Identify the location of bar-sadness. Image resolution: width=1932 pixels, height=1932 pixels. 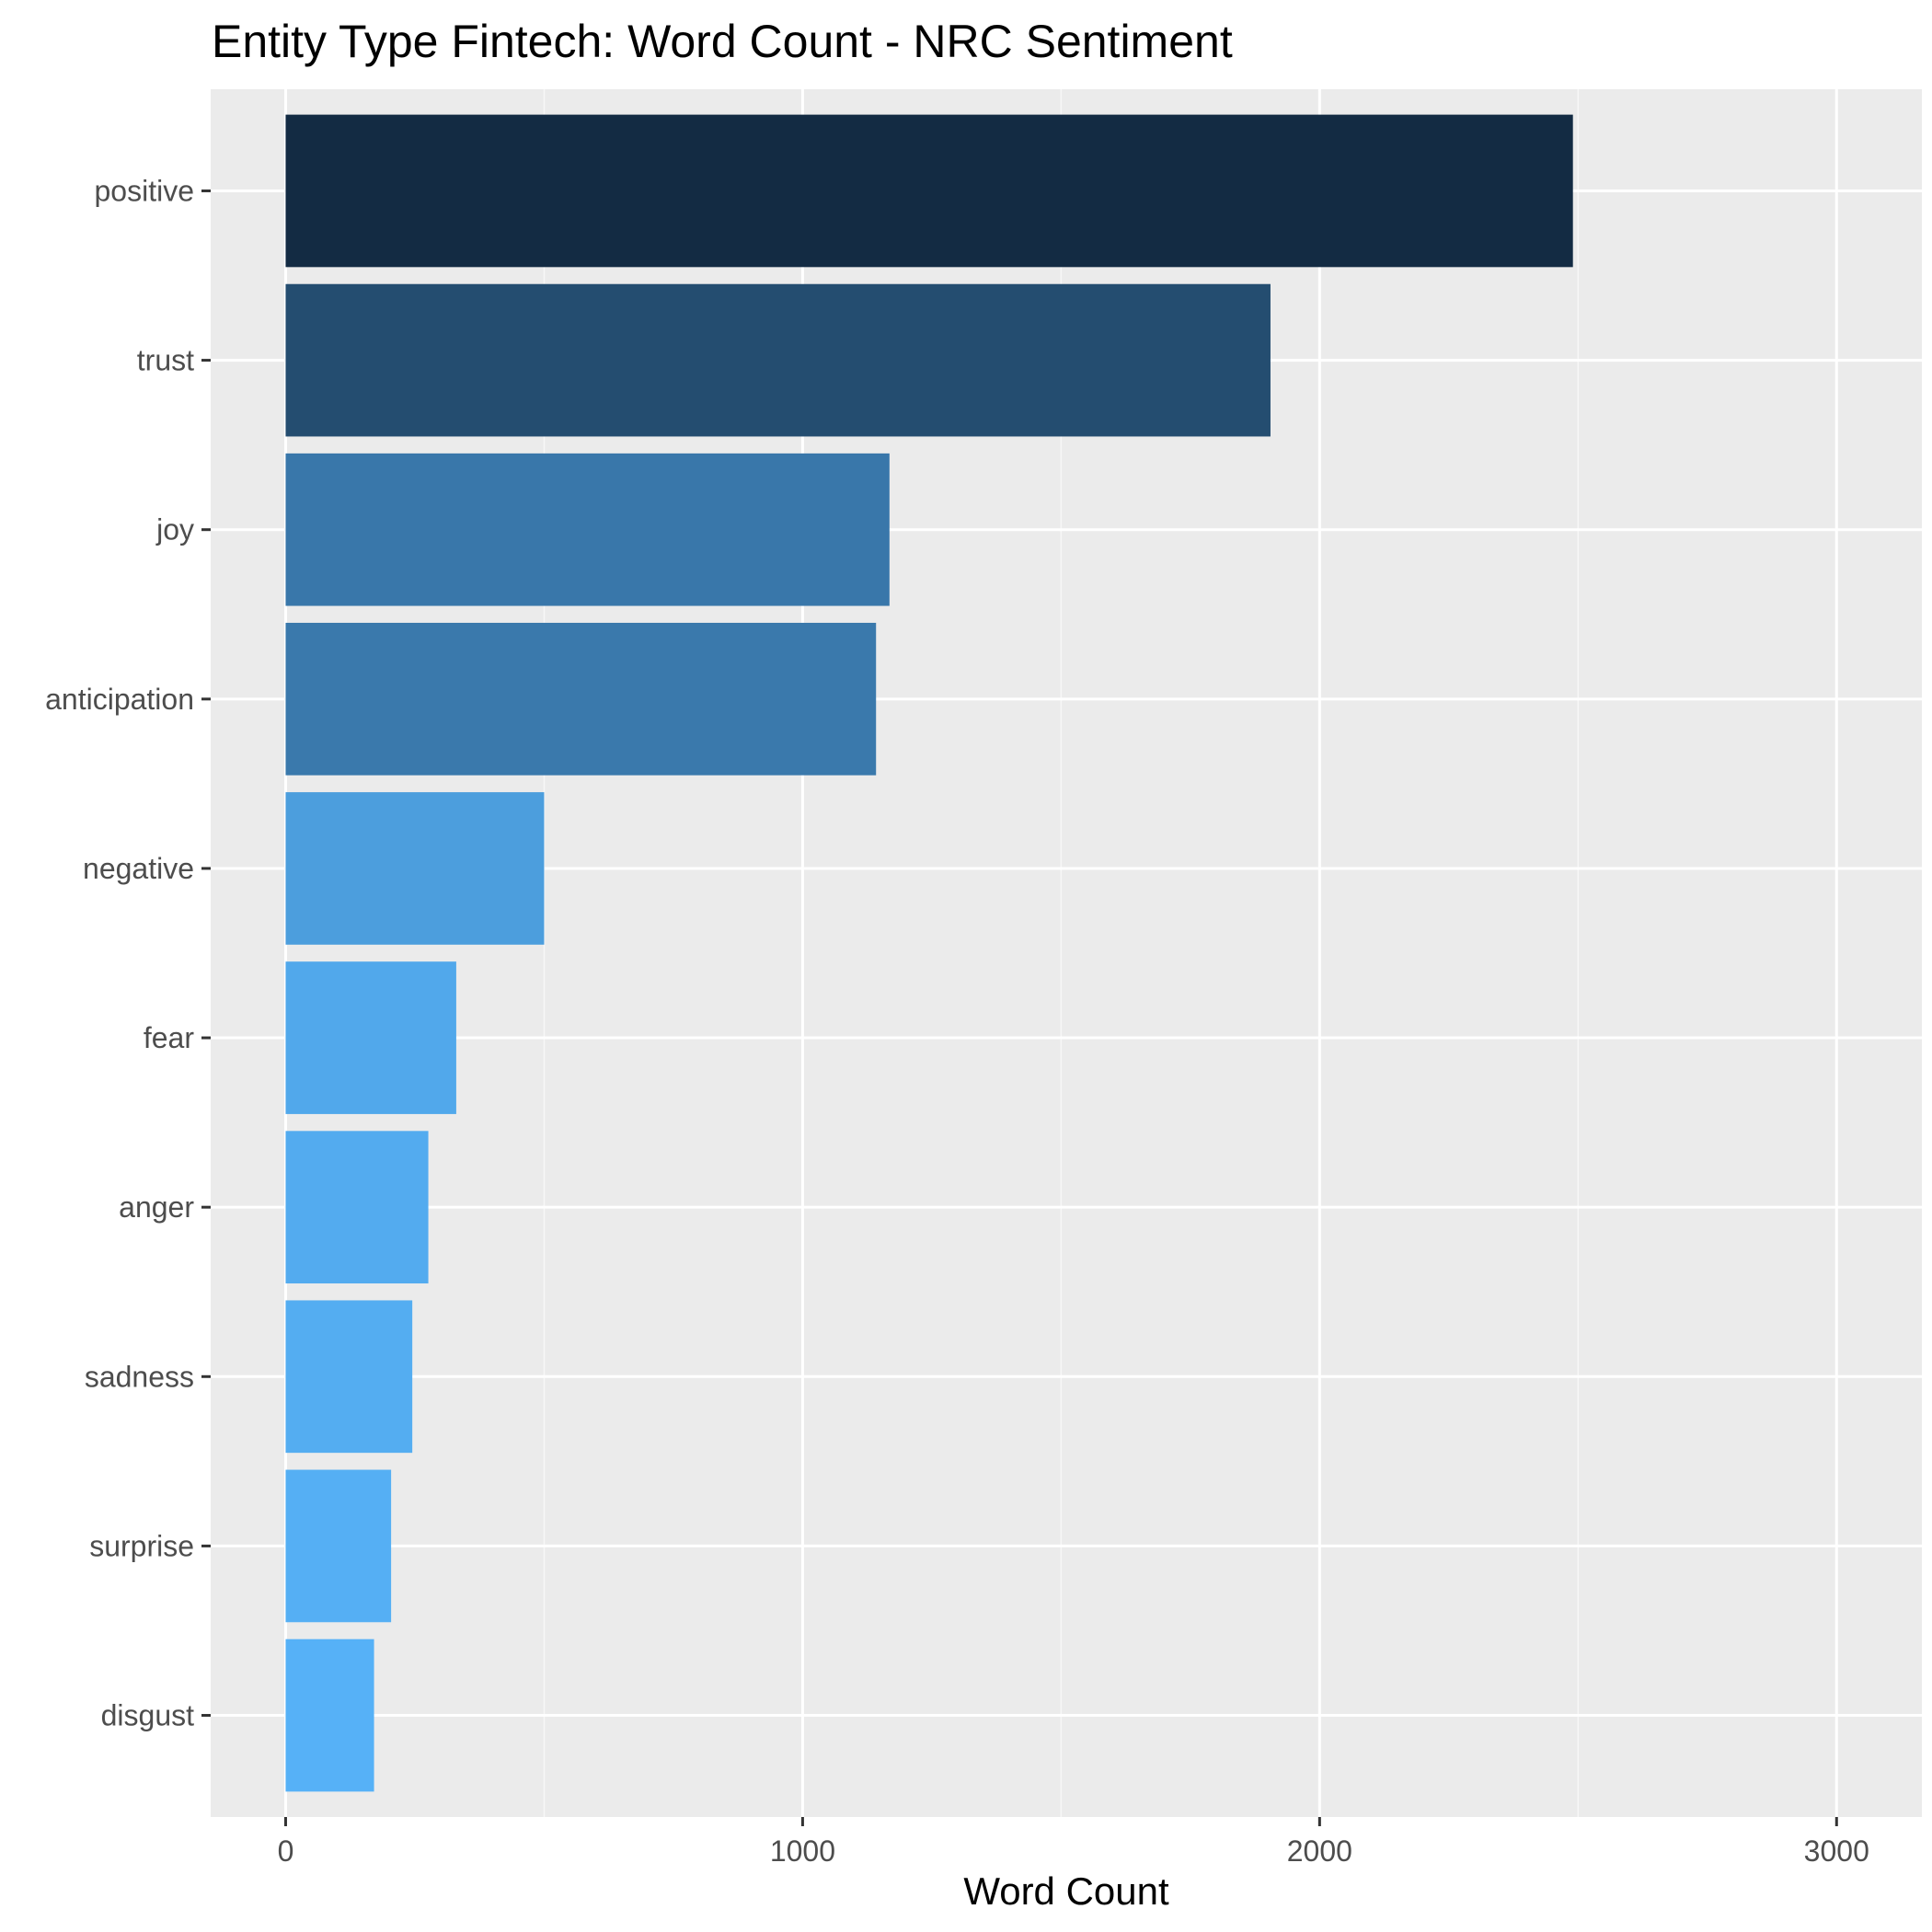
(349, 1377).